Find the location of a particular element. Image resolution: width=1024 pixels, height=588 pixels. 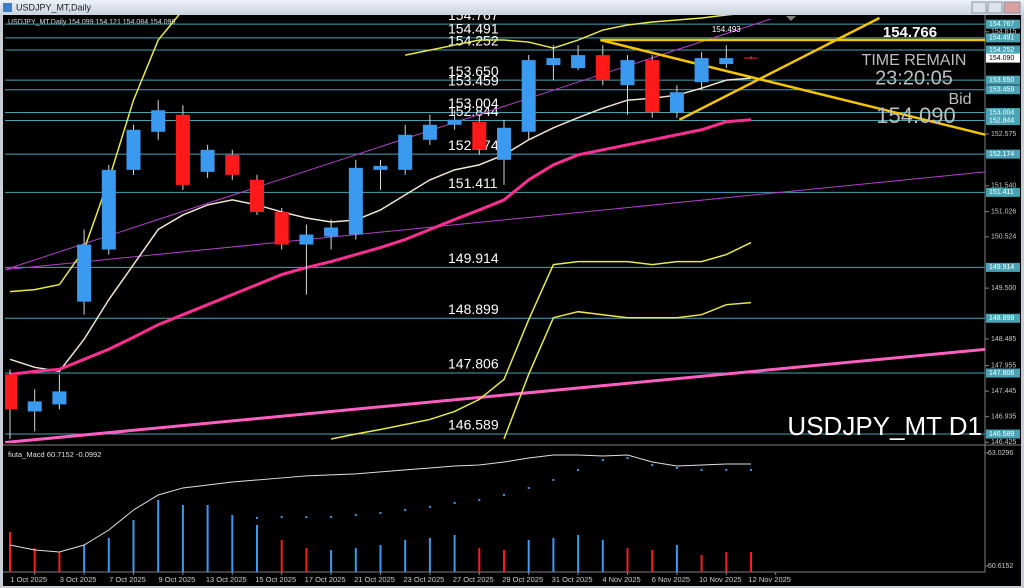

maximize-button is located at coordinates (995, 7).